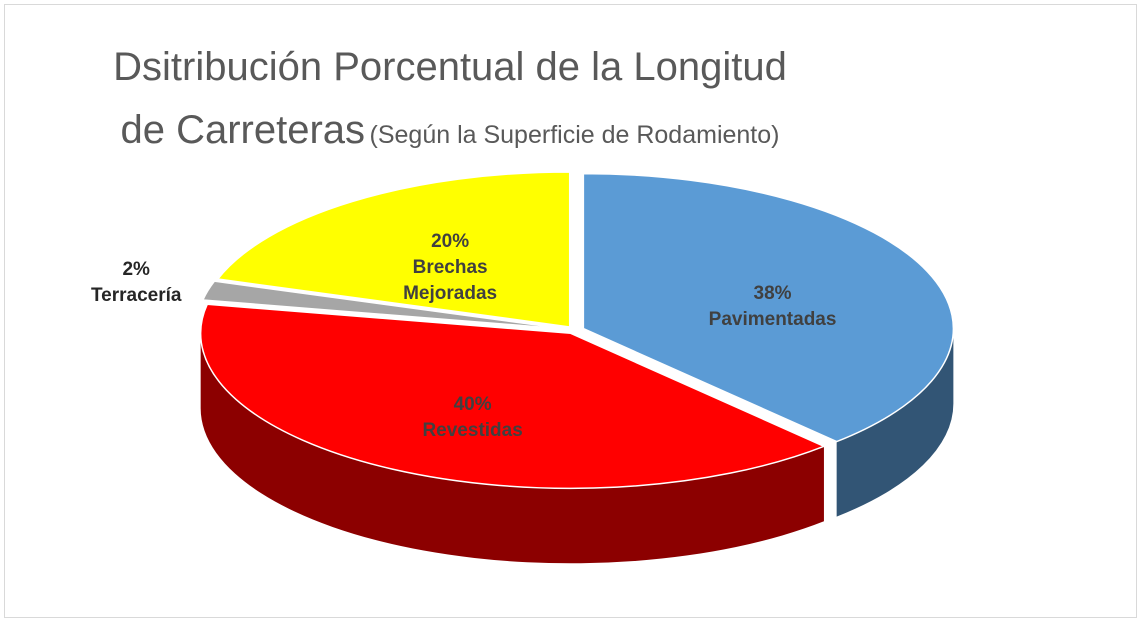 The width and height of the screenshot is (1143, 624). I want to click on value-label: 40%, so click(472, 404).